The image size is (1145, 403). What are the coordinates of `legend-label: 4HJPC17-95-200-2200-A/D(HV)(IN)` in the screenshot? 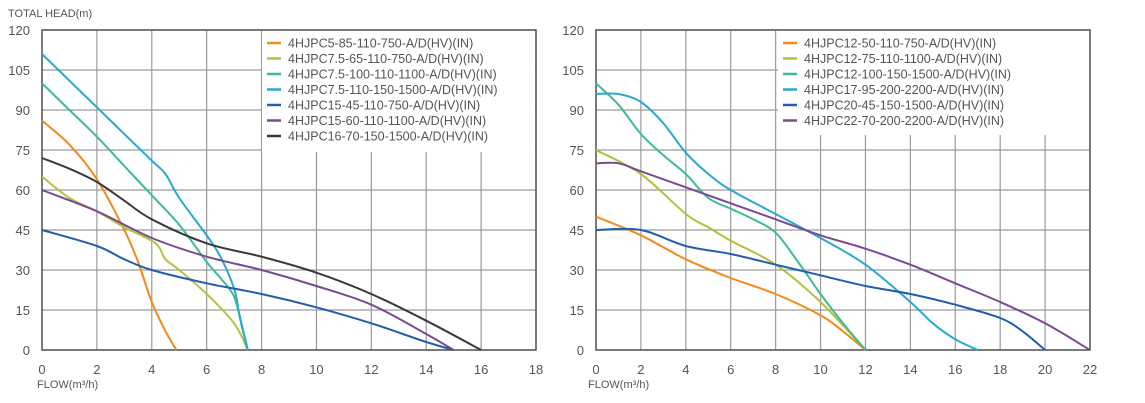 It's located at (904, 90).